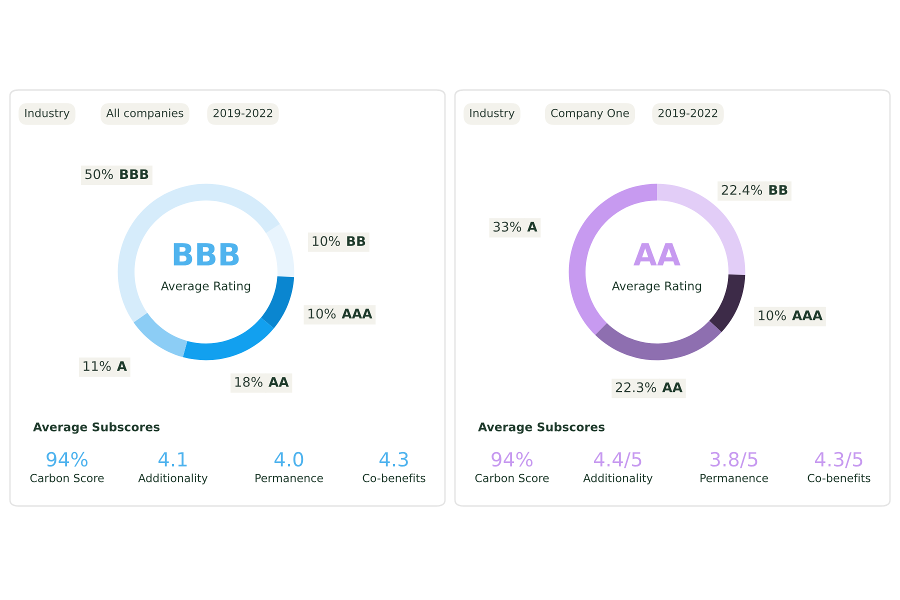  What do you see at coordinates (742, 189) in the screenshot?
I see `data-label: 22.4%` at bounding box center [742, 189].